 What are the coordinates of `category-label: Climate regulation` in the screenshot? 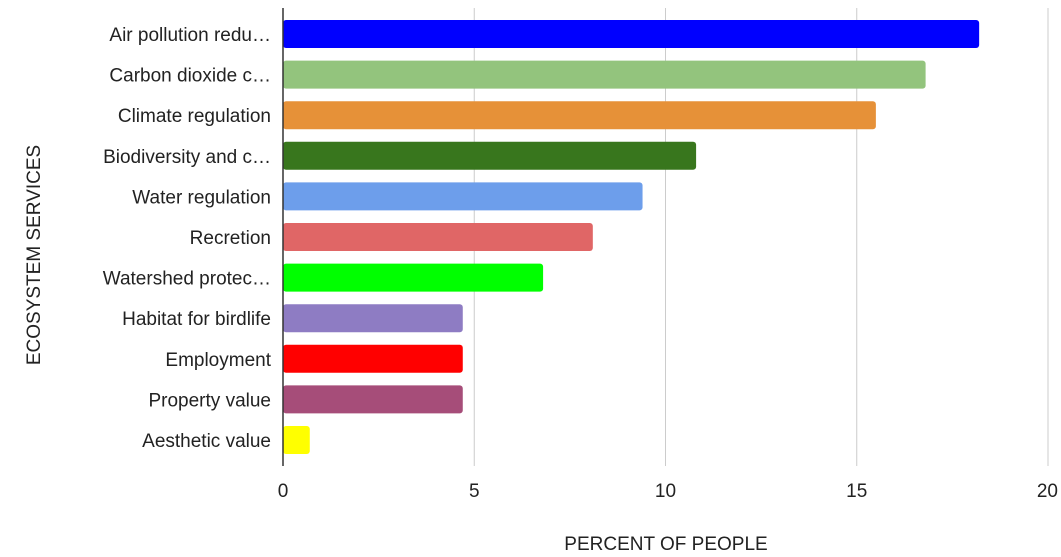 It's located at (194, 116).